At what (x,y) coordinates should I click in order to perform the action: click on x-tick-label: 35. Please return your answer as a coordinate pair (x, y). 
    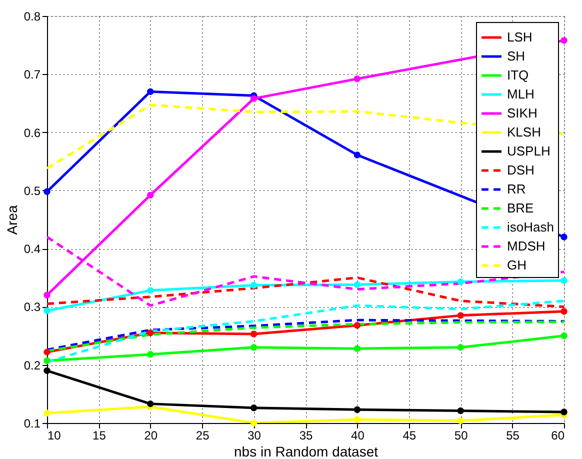
    Looking at the image, I should click on (306, 435).